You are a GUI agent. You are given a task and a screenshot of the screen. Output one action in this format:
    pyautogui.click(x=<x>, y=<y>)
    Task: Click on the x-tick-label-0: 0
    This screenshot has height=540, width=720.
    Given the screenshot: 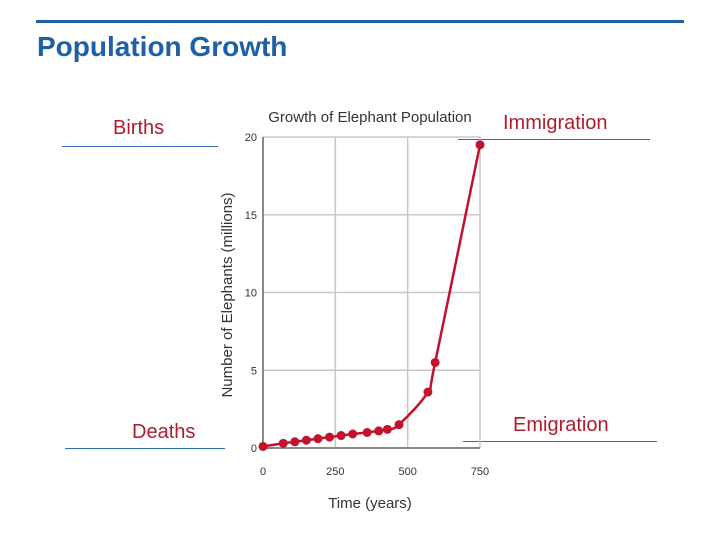 What is the action you would take?
    pyautogui.click(x=263, y=472)
    